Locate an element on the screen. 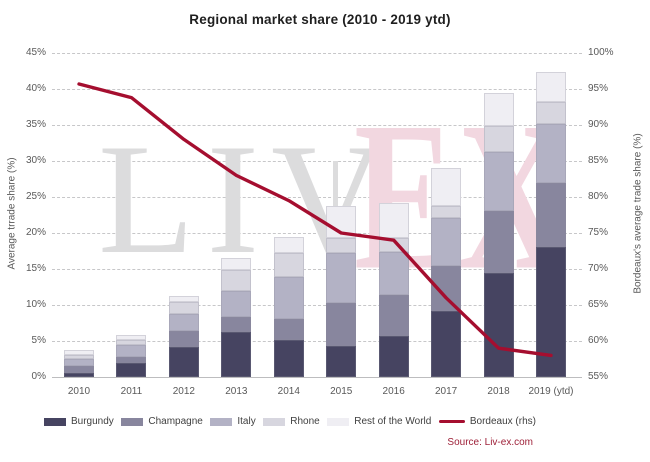  x-axis-tick-2010: 2010 is located at coordinates (79, 391).